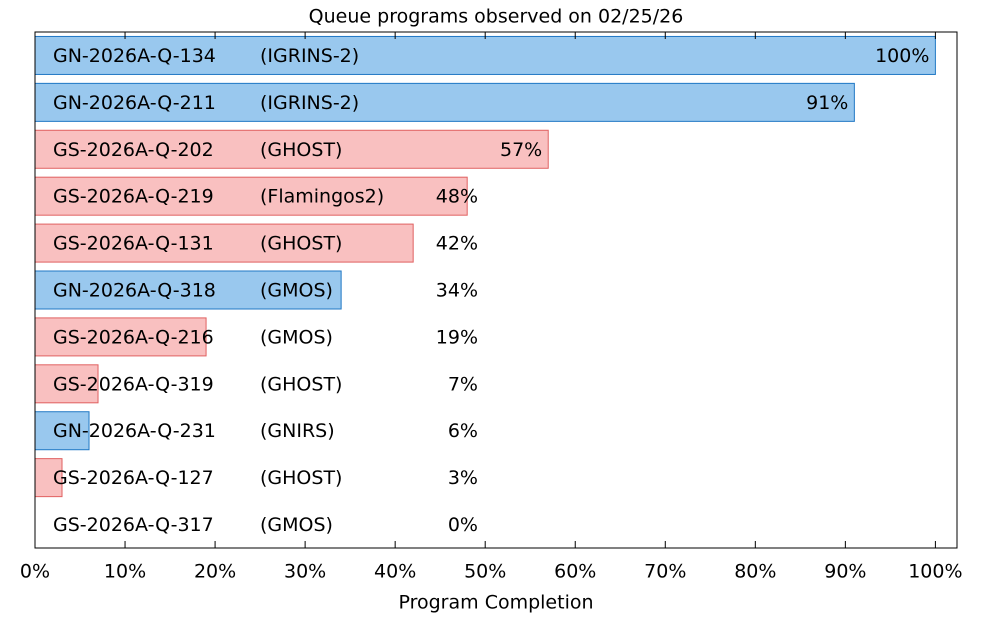 The width and height of the screenshot is (1000, 620). Describe the element at coordinates (463, 431) in the screenshot. I see `value-label: 6%` at that location.